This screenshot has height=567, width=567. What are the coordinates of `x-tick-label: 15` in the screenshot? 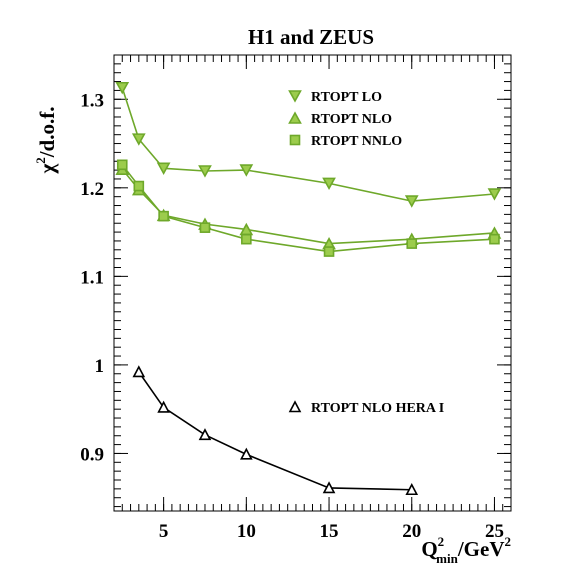 It's located at (329, 531).